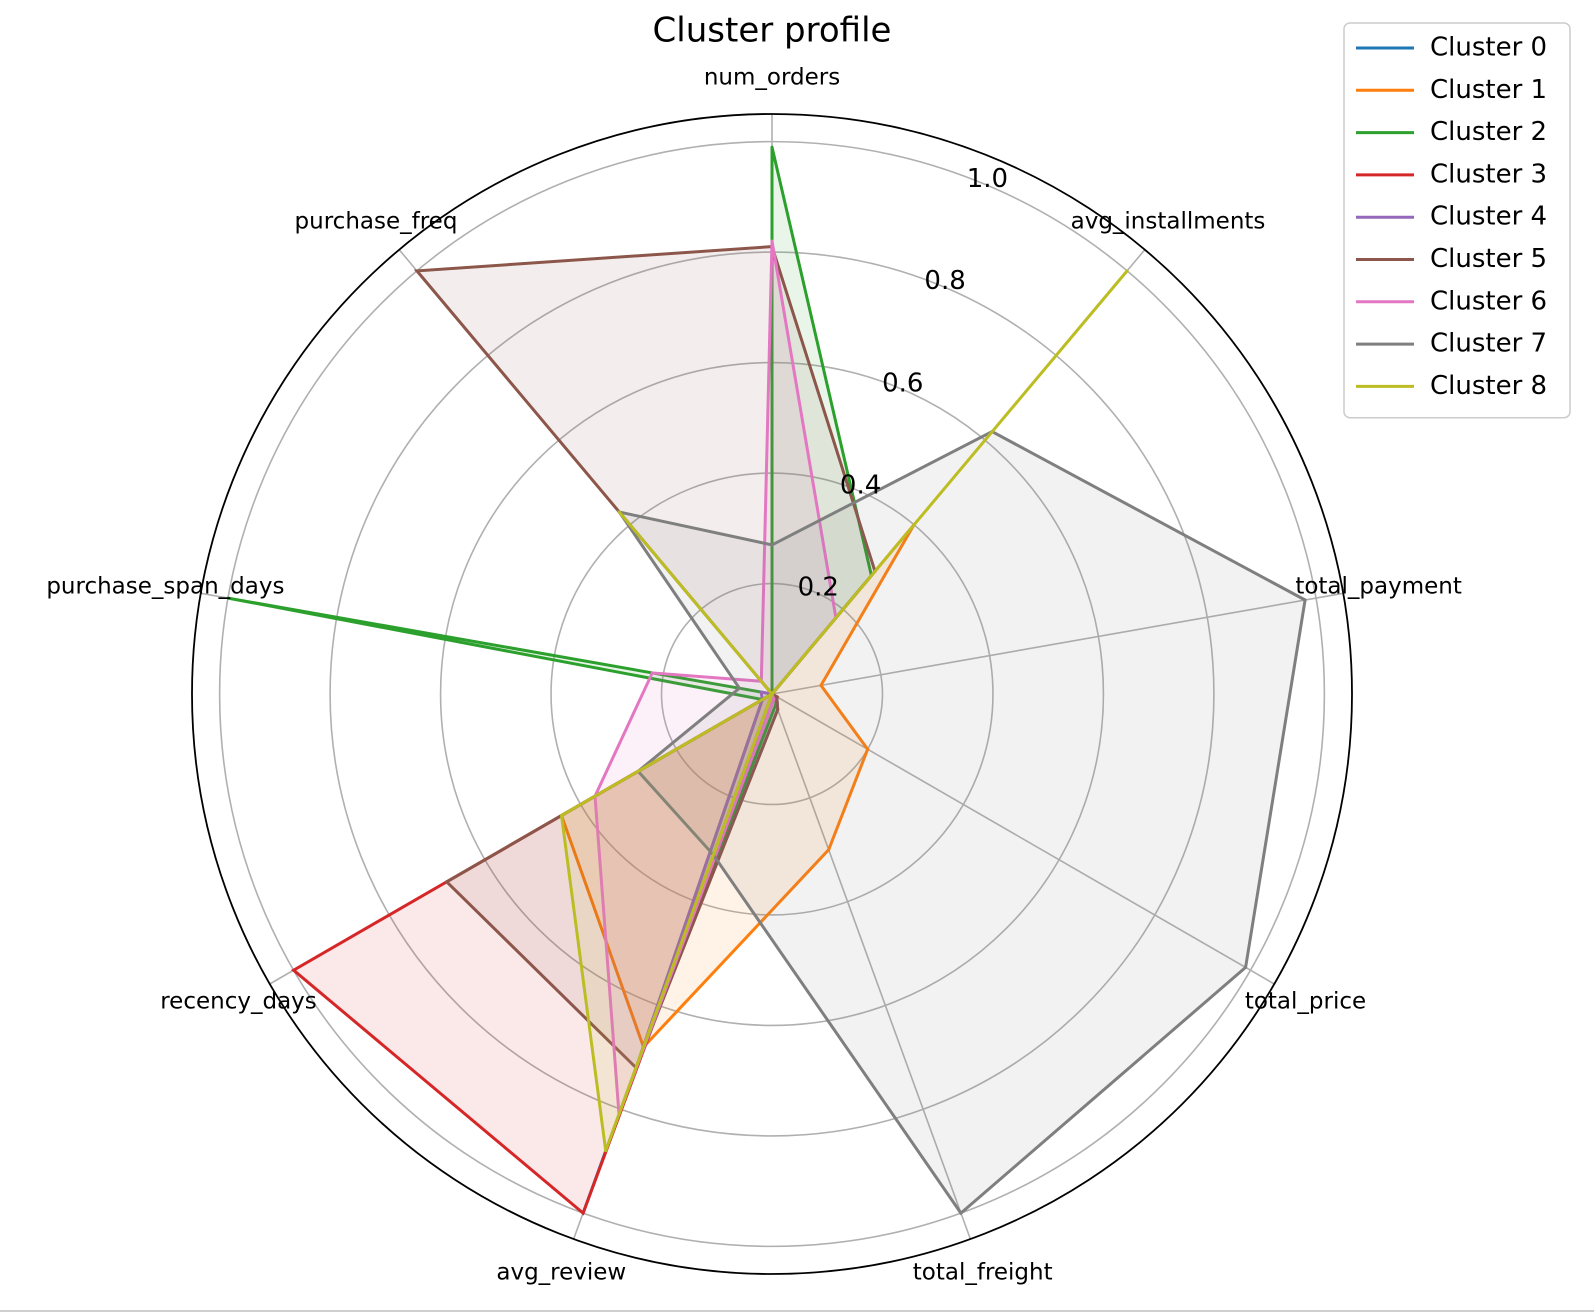 The height and width of the screenshot is (1316, 1594). I want to click on legend-label-8: Cluster 8, so click(1488, 386).